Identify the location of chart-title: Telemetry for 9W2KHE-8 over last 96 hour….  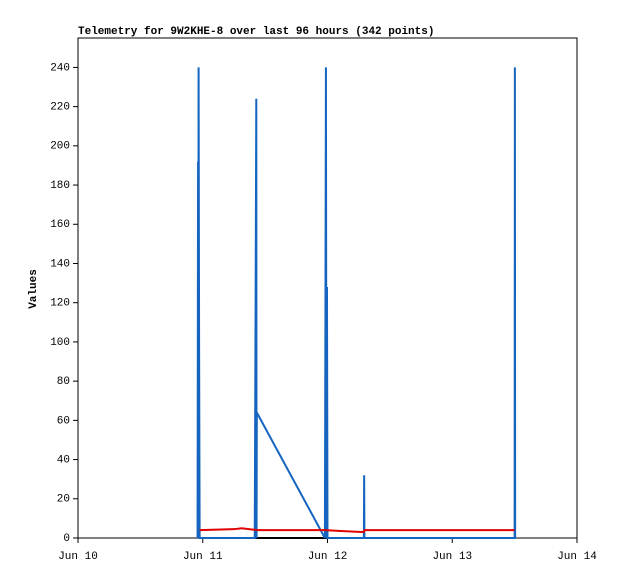
(256, 32).